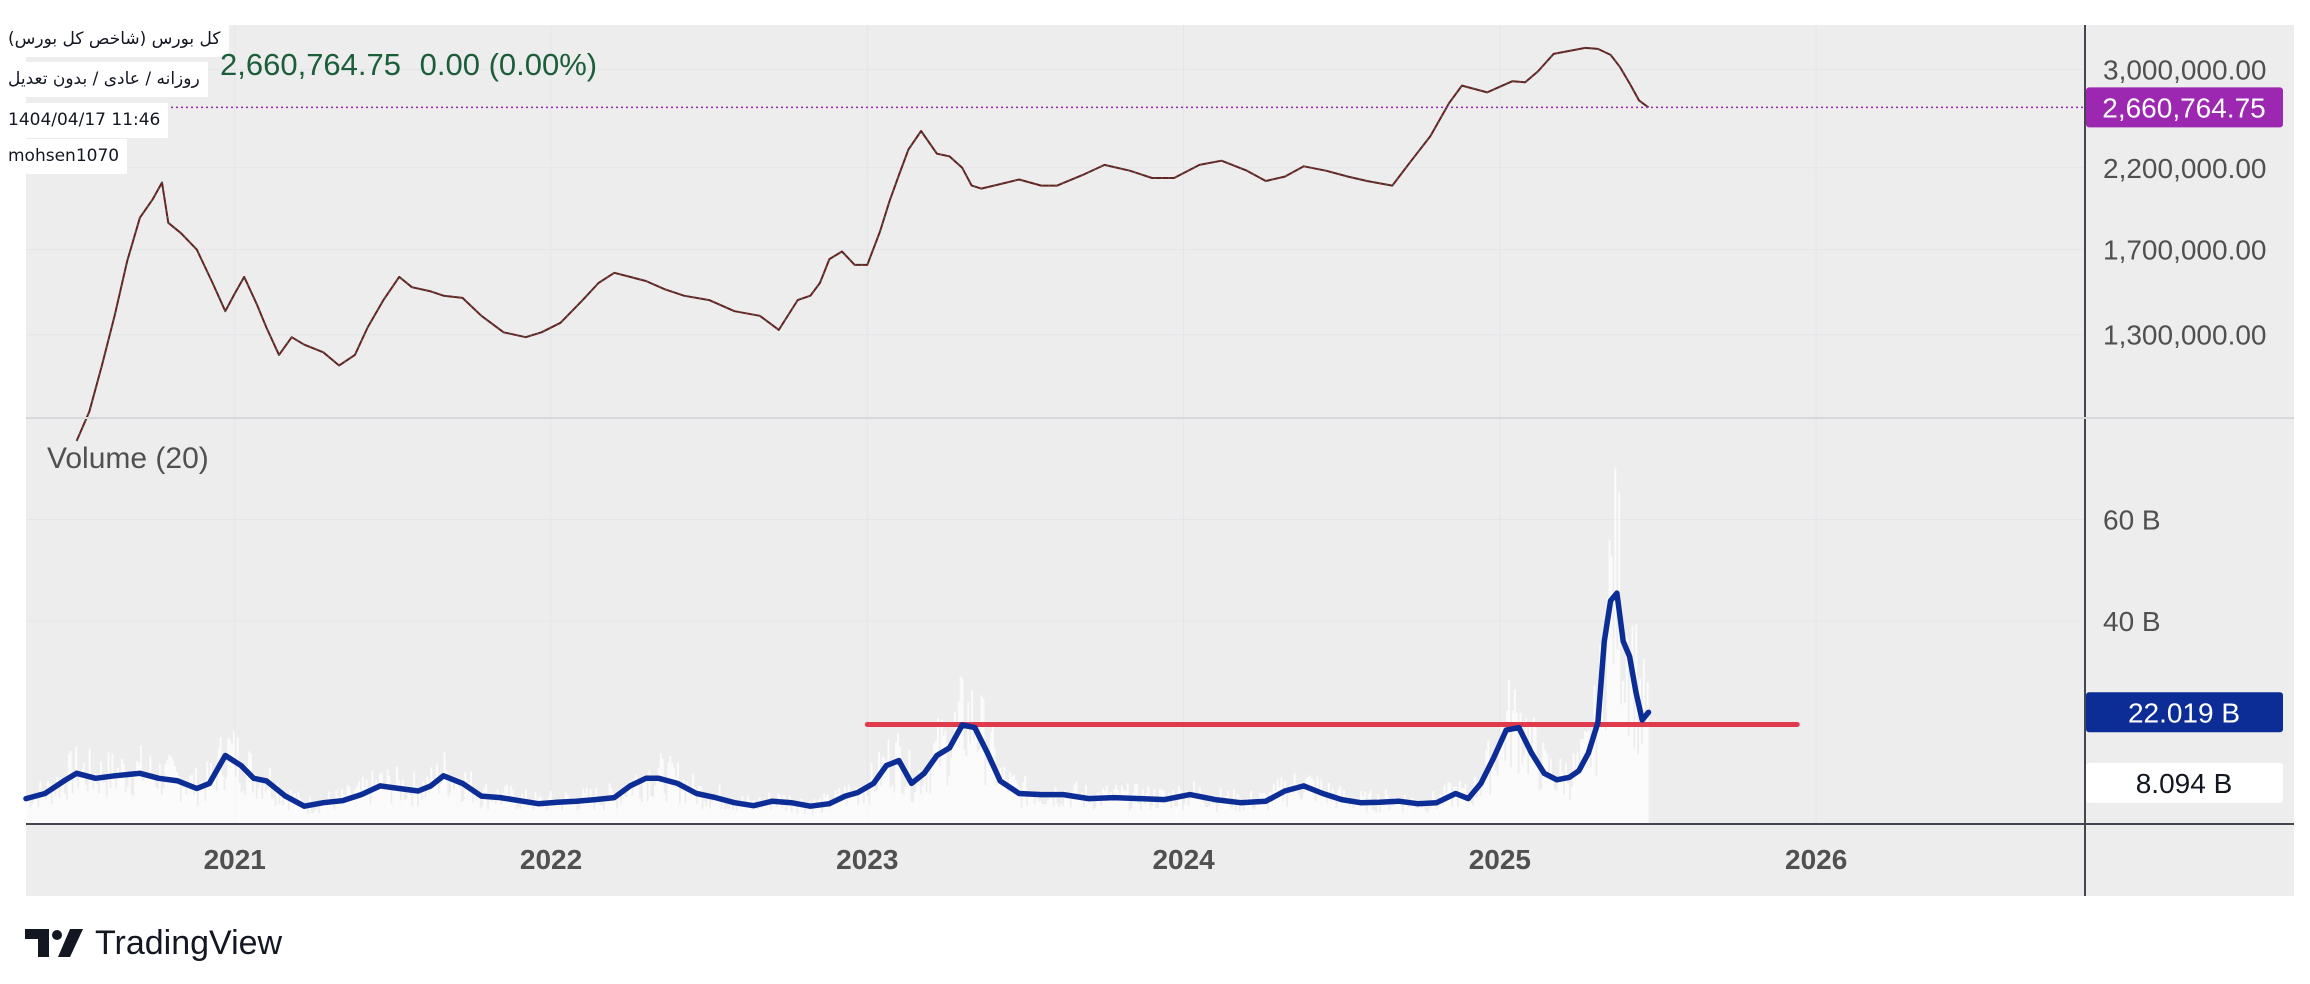  What do you see at coordinates (153, 943) in the screenshot?
I see `brand-logo: TradingView` at bounding box center [153, 943].